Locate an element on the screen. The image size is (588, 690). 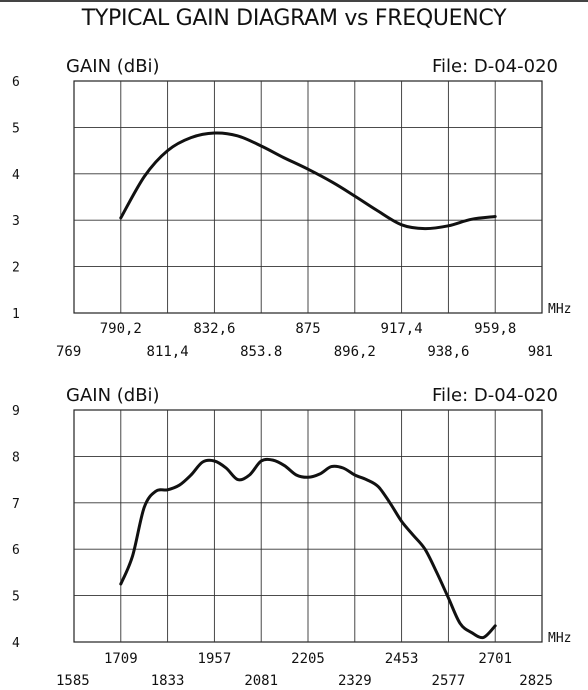
chart2-xtick-lower-label: 2081 is located at coordinates (261, 681).